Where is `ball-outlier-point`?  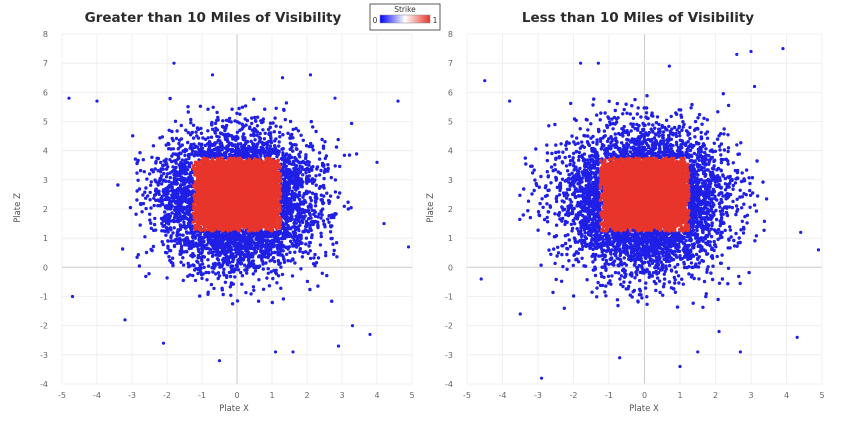
ball-outlier-point is located at coordinates (310, 75).